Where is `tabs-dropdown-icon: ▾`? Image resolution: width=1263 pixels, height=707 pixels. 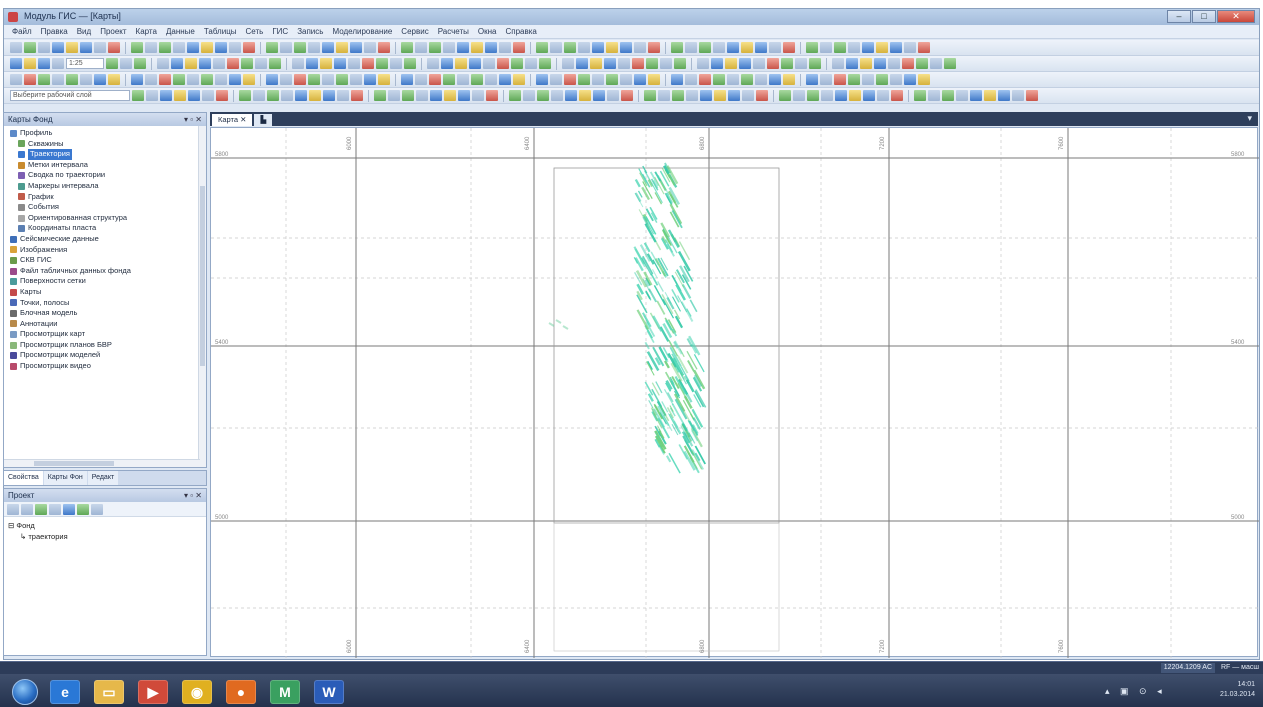 tabs-dropdown-icon: ▾ is located at coordinates (1249, 118).